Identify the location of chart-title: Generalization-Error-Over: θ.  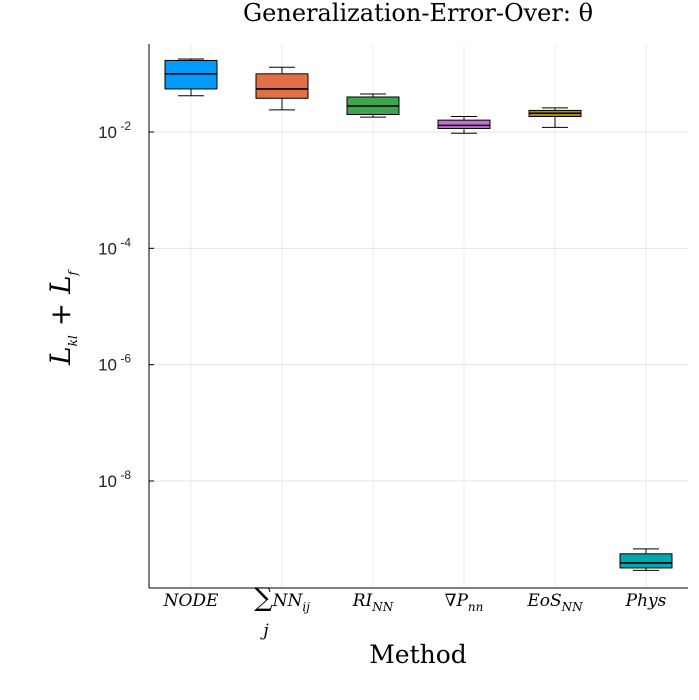
(418, 13).